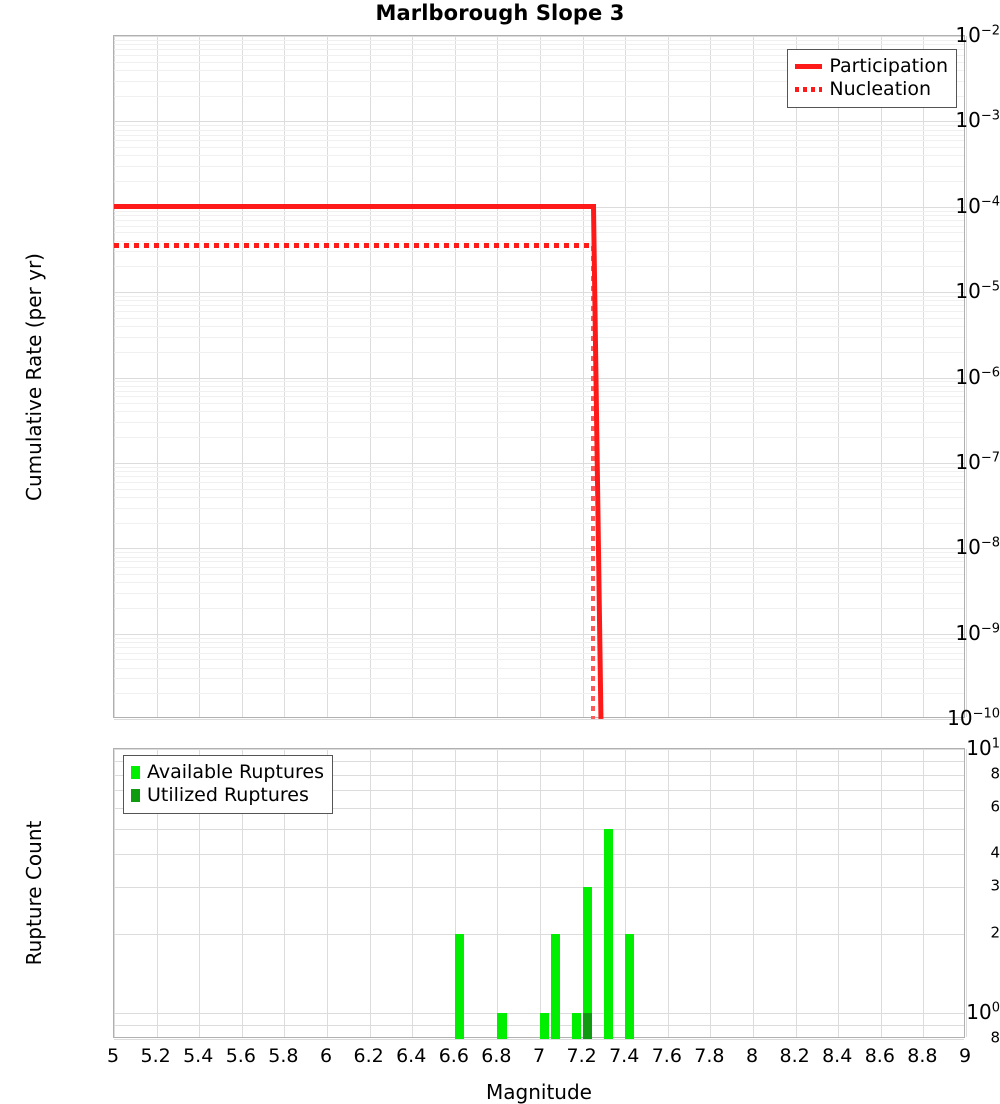 Image resolution: width=1000 pixels, height=1104 pixels. What do you see at coordinates (240, 1056) in the screenshot?
I see `x-tick-label: 5.6` at bounding box center [240, 1056].